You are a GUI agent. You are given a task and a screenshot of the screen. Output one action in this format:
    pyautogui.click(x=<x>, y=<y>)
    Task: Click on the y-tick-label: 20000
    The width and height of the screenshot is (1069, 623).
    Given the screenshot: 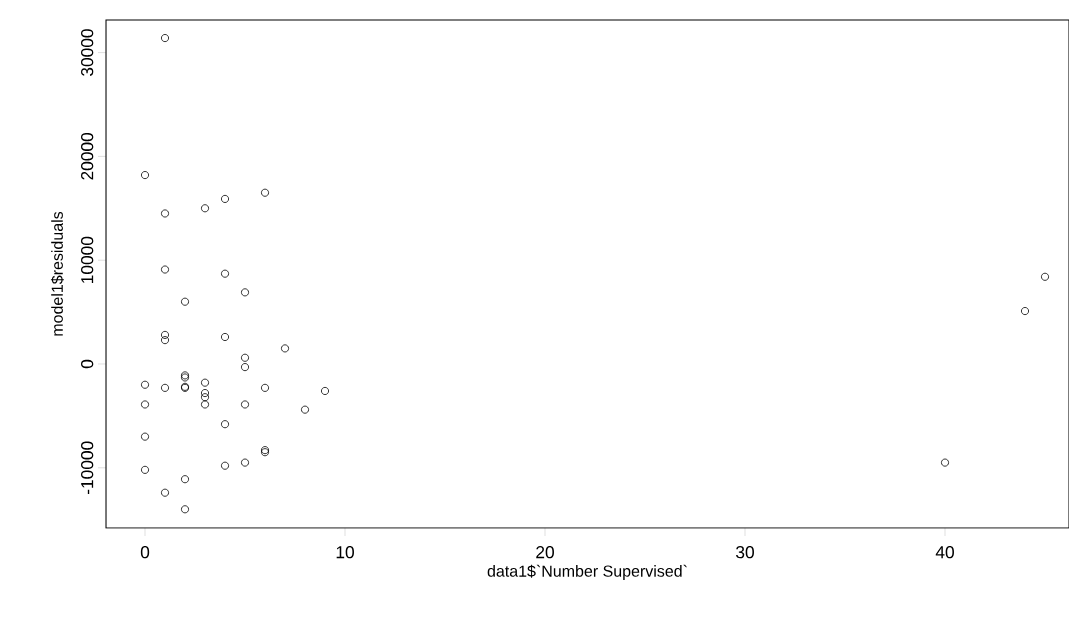 What is the action you would take?
    pyautogui.click(x=87, y=156)
    